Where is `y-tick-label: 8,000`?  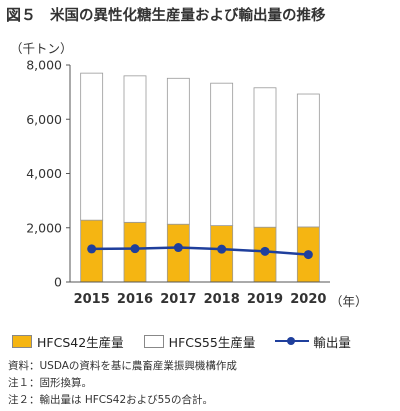
y-tick-label: 8,000 is located at coordinates (44, 65).